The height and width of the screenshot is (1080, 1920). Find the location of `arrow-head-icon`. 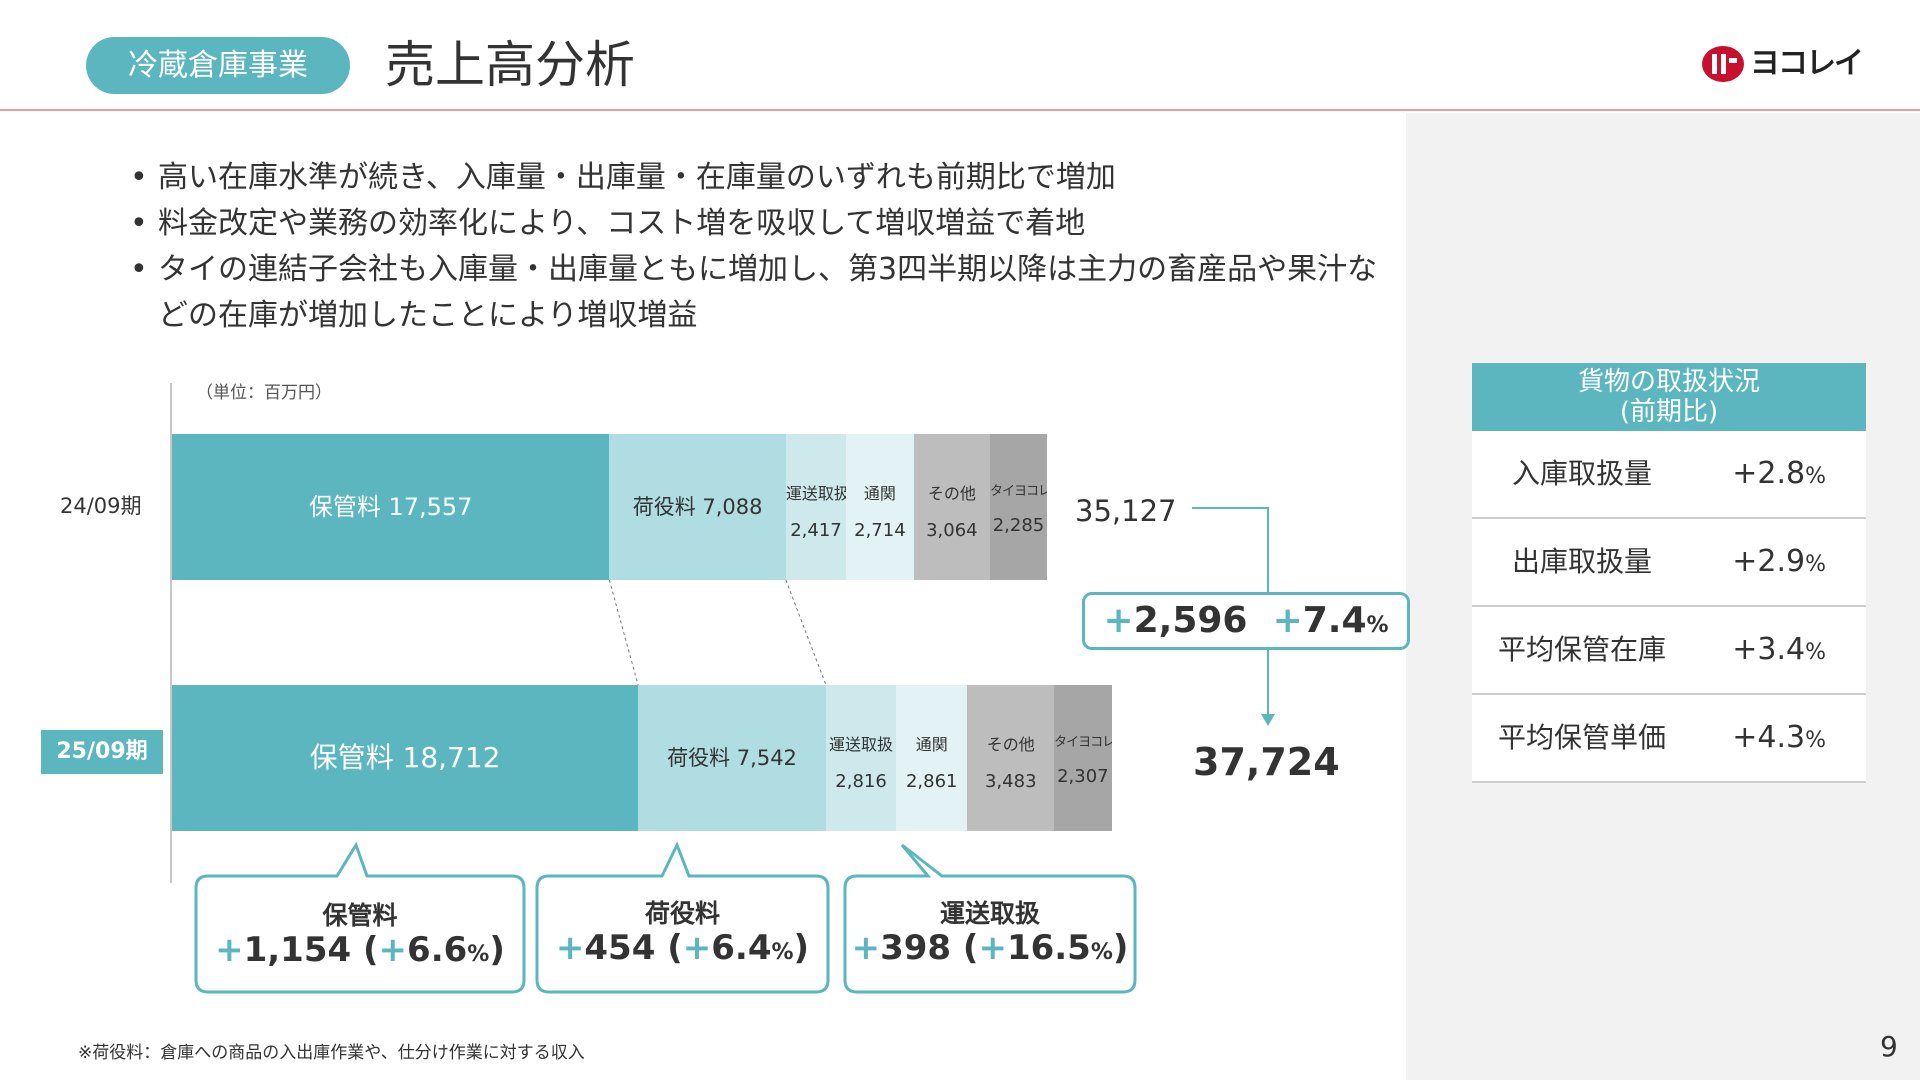

arrow-head-icon is located at coordinates (1268, 720).